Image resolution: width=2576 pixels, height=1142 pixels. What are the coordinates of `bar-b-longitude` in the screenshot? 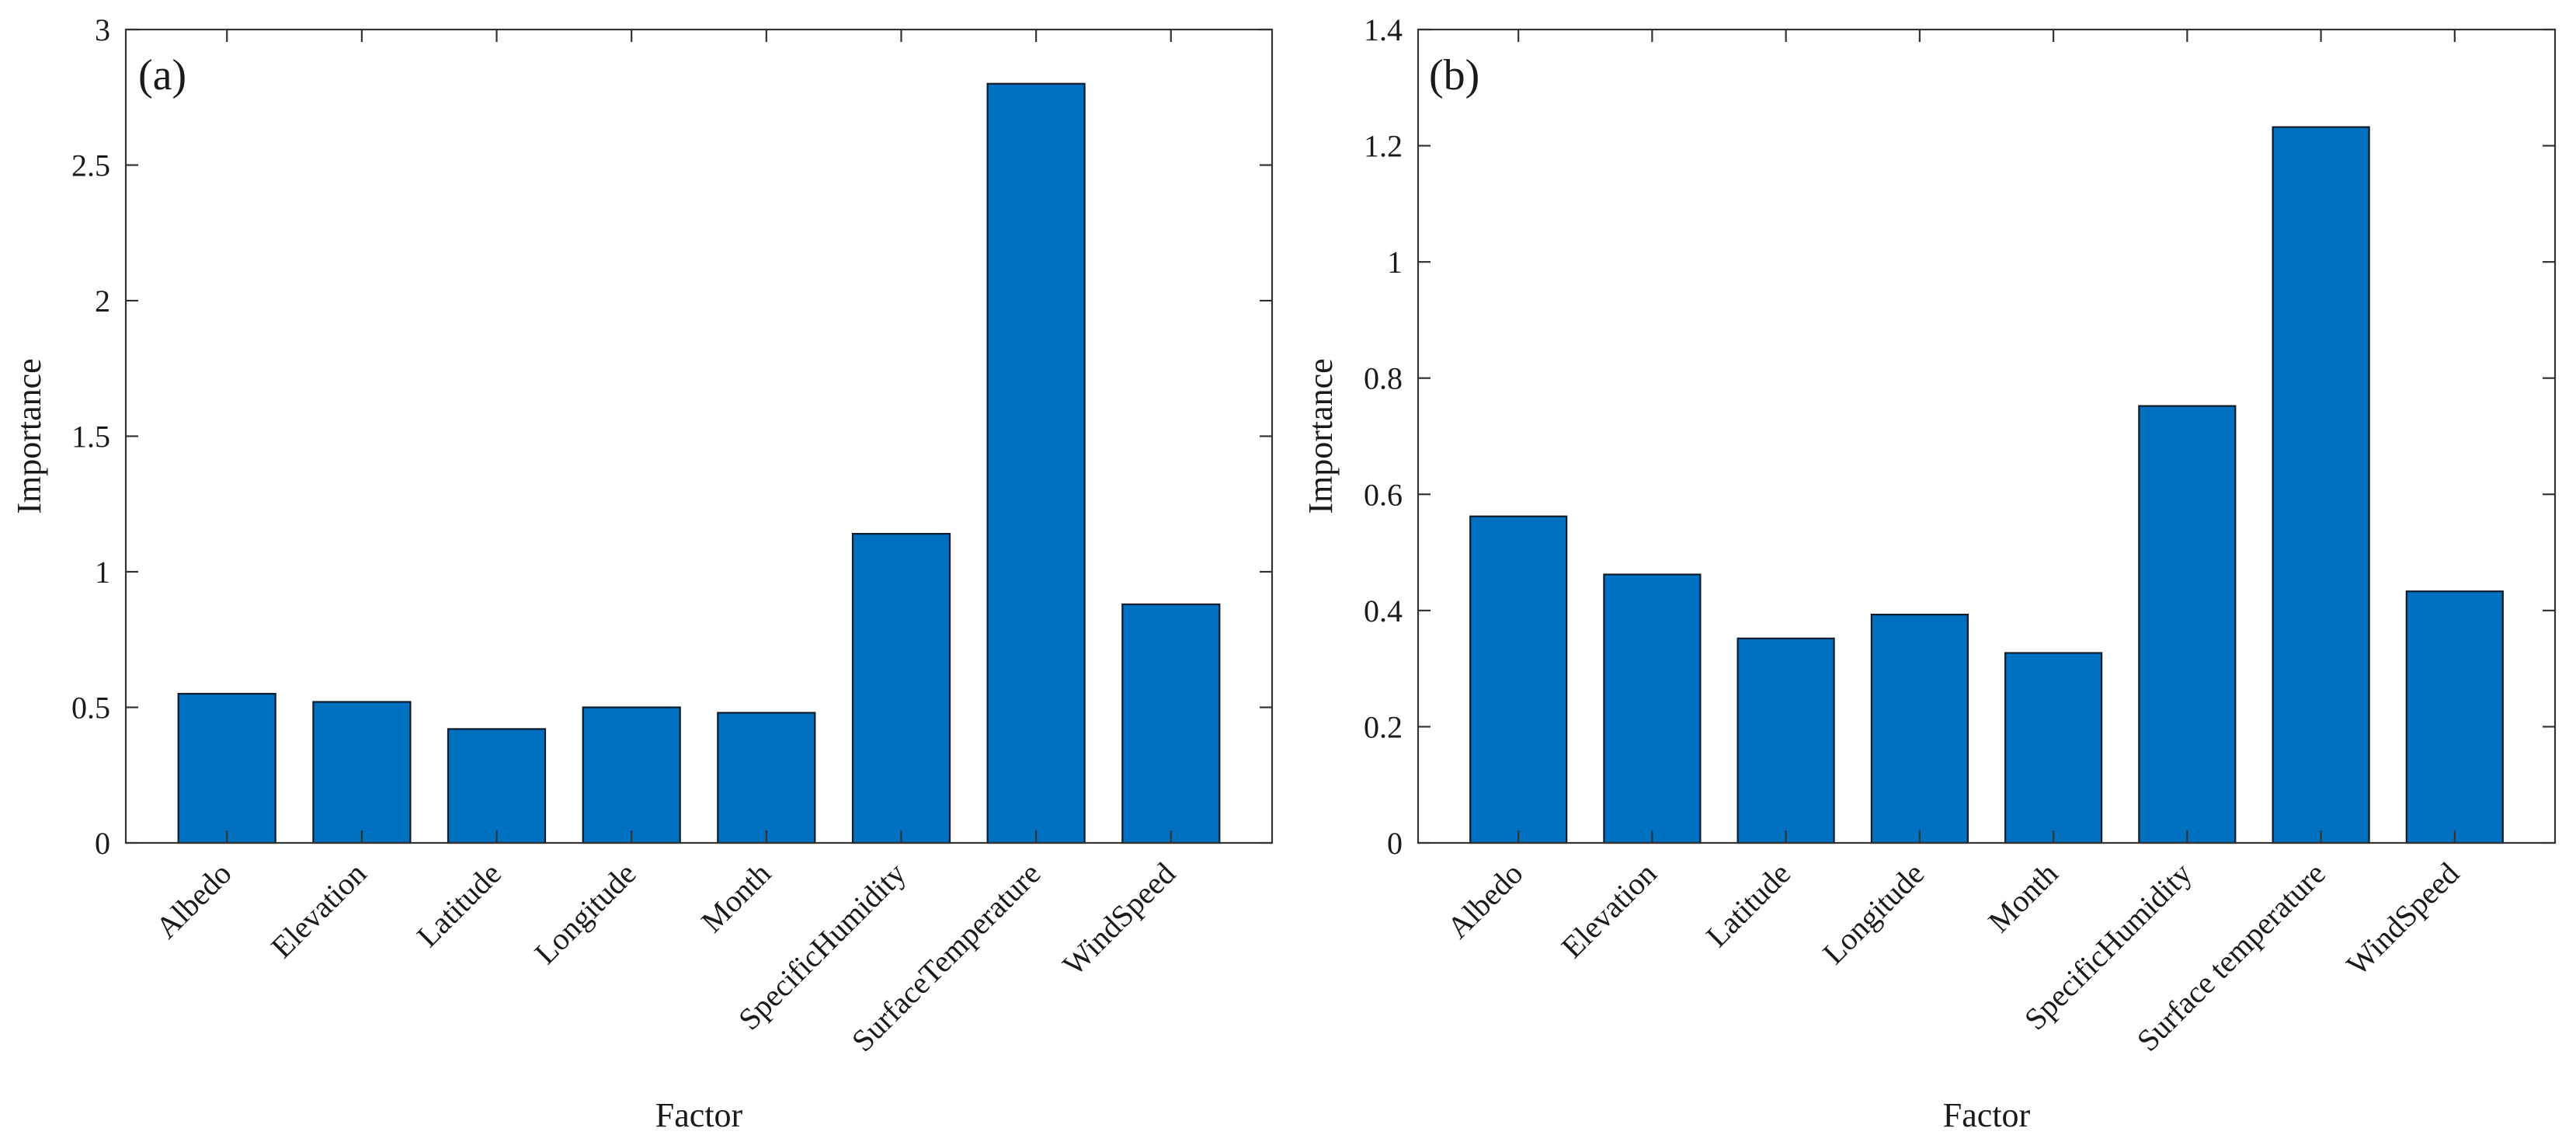 It's located at (1919, 728).